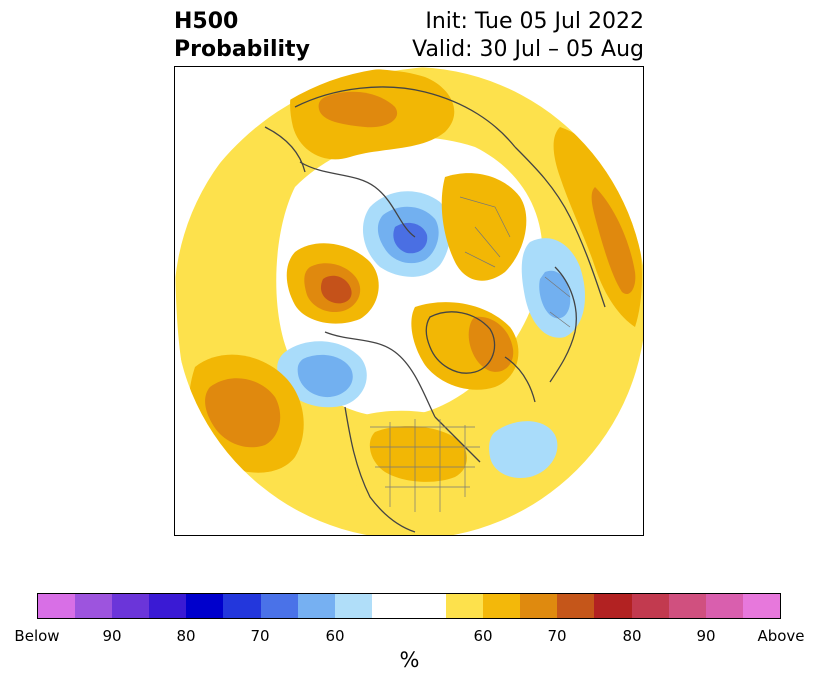 The height and width of the screenshot is (686, 819). I want to click on colorbar-unit-label: %, so click(409, 660).